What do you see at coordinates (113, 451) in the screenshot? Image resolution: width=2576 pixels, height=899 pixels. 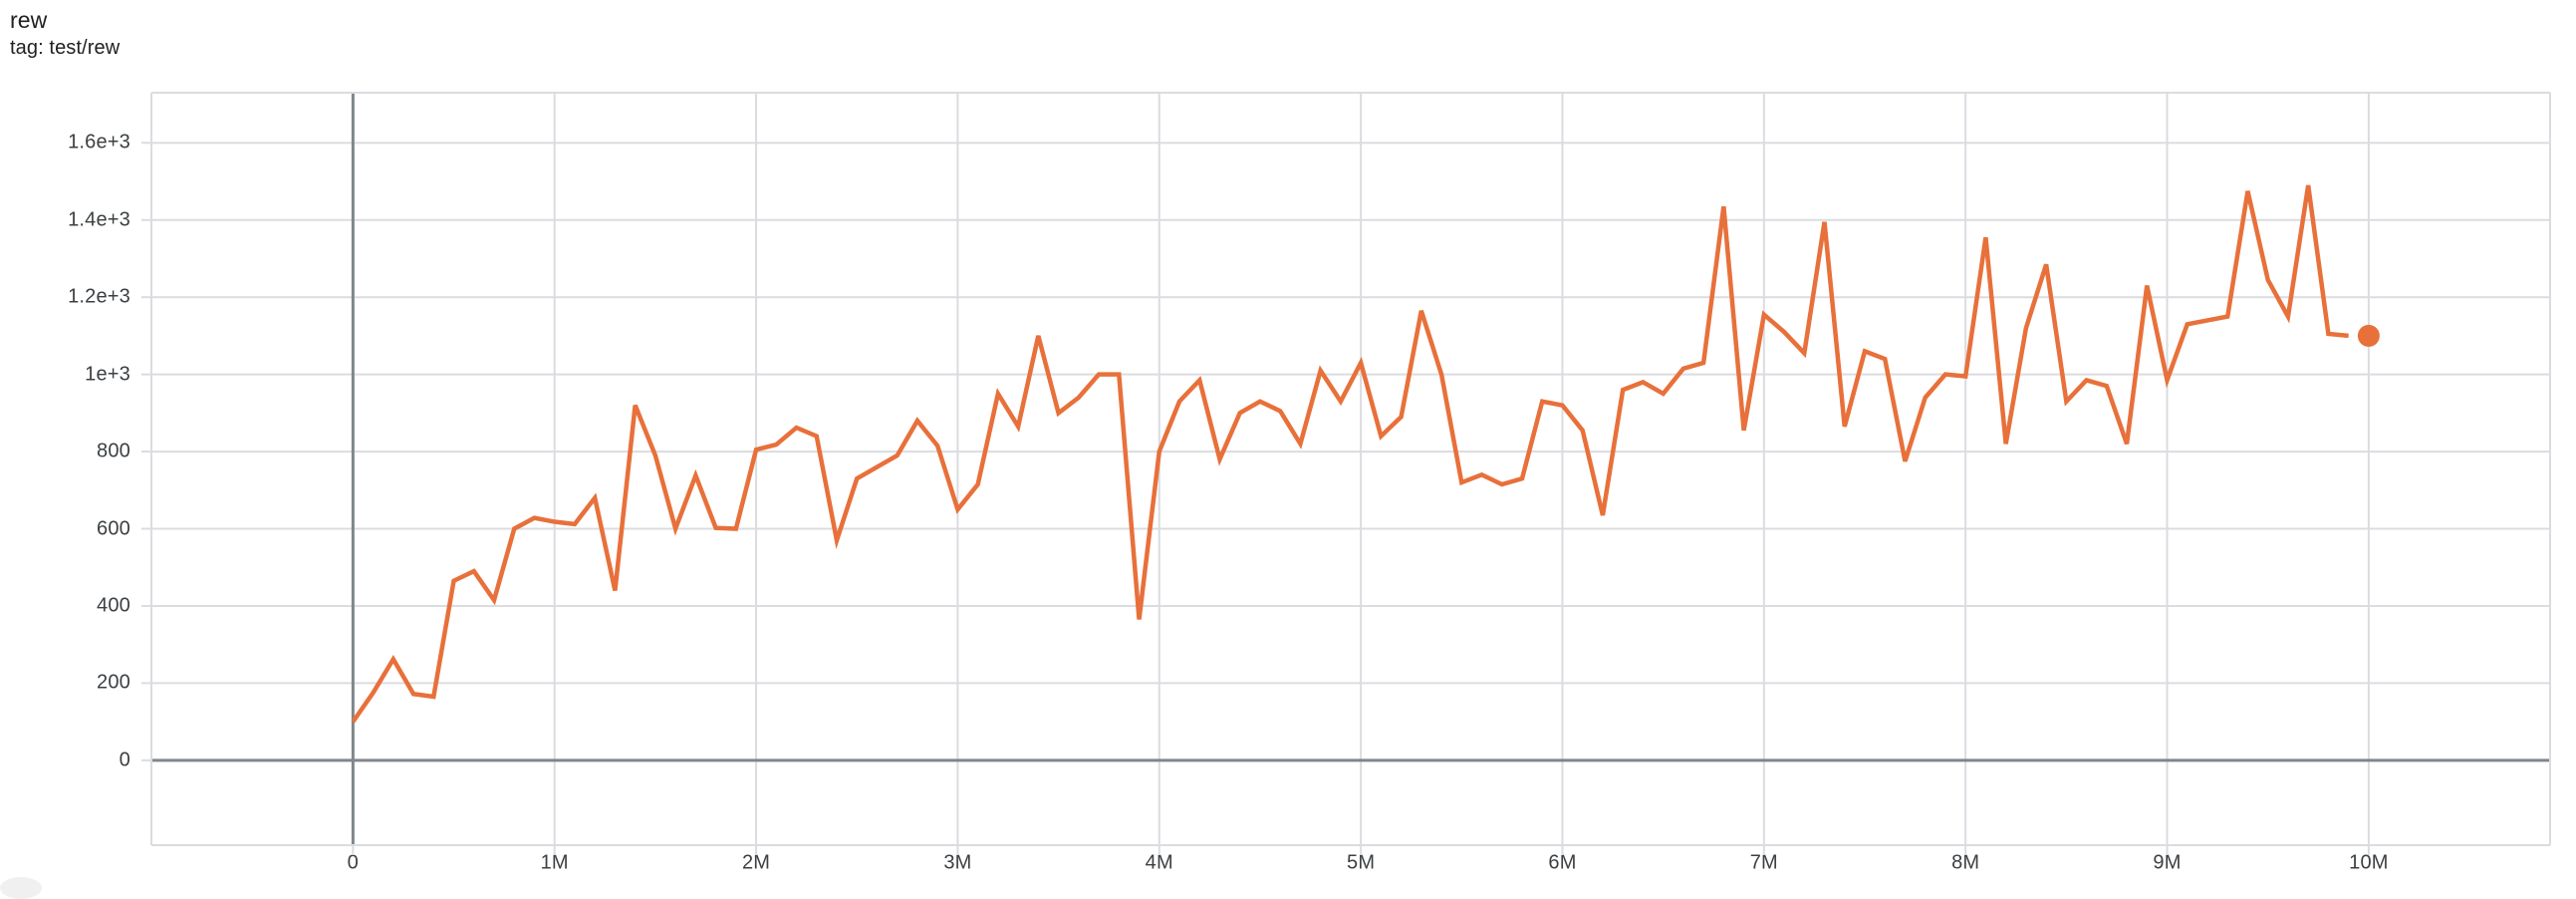 I see `y-tick-label: 800` at bounding box center [113, 451].